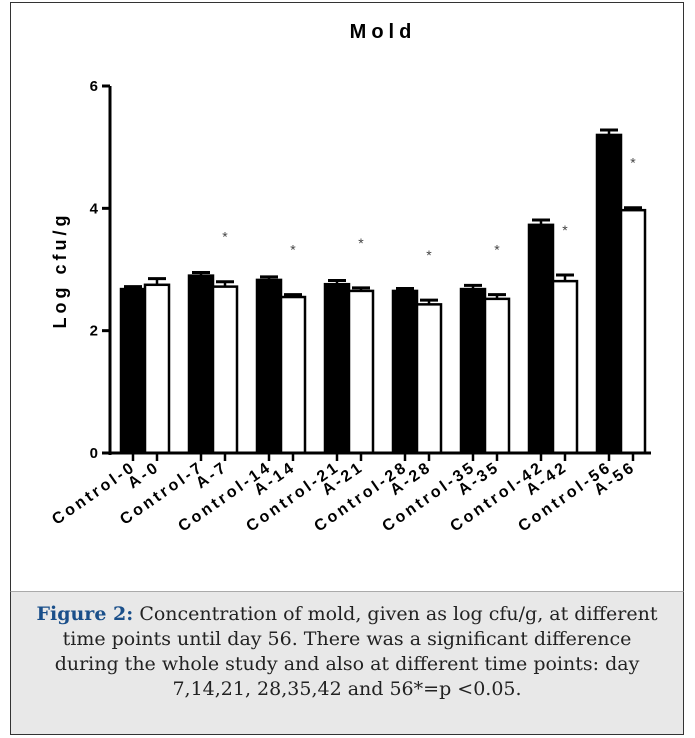 The height and width of the screenshot is (738, 695). What do you see at coordinates (497, 250) in the screenshot?
I see `significance-mark-a-35: *` at bounding box center [497, 250].